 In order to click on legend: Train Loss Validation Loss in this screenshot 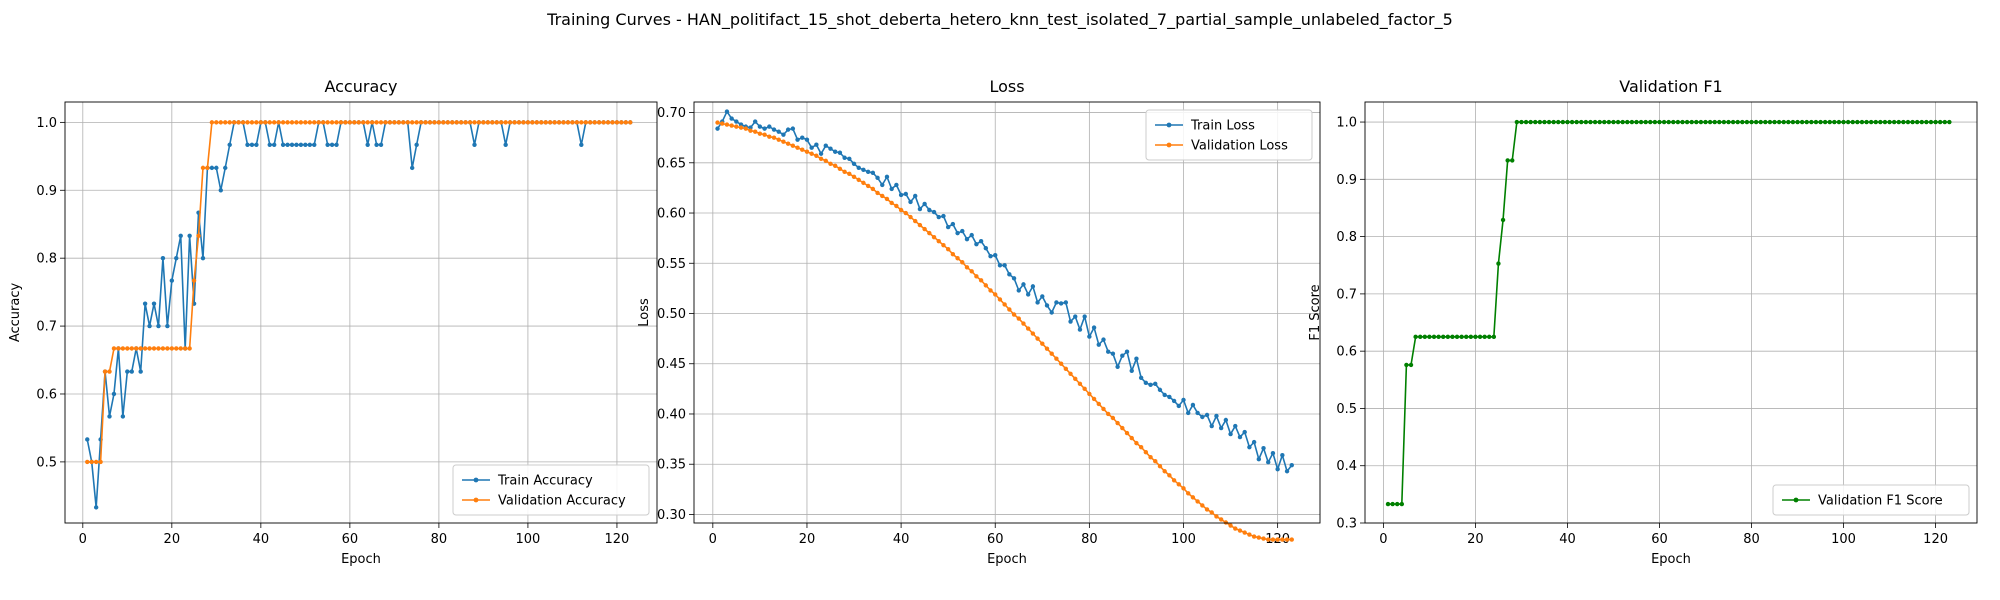, I will do `click(1229, 135)`.